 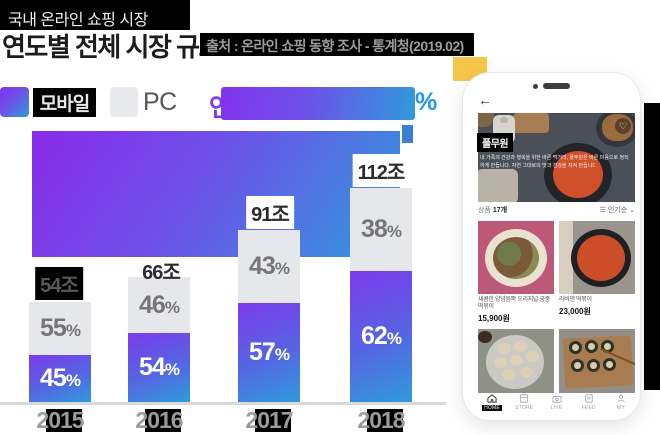 What do you see at coordinates (374, 336) in the screenshot?
I see `mobile-percent-2018: 62` at bounding box center [374, 336].